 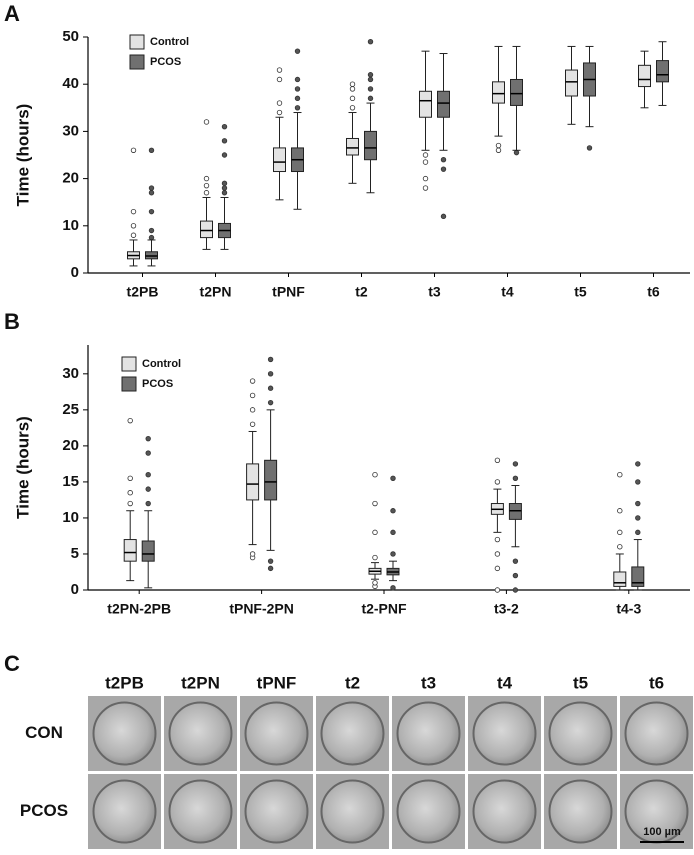 What do you see at coordinates (12, 663) in the screenshot?
I see `panel-label: C` at bounding box center [12, 663].